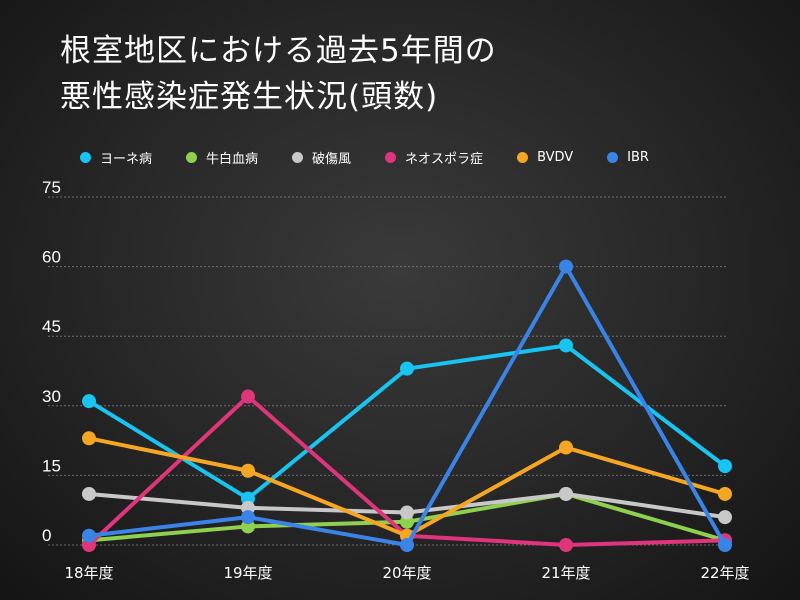  Describe the element at coordinates (51, 326) in the screenshot. I see `y-tick-label: 45` at that location.